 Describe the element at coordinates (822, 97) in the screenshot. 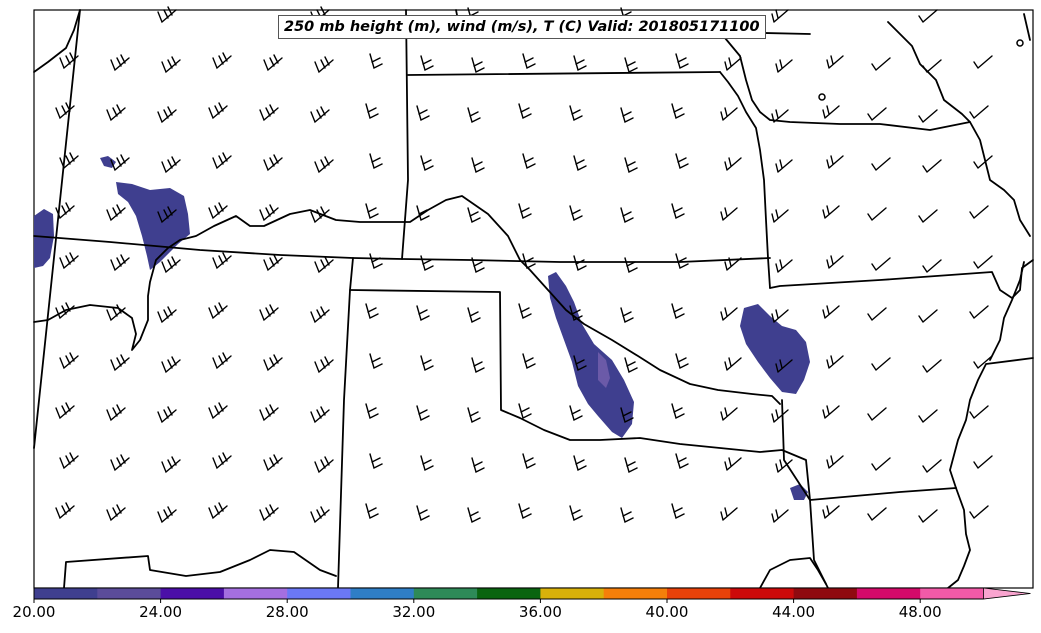

I see `lake-icon` at that location.